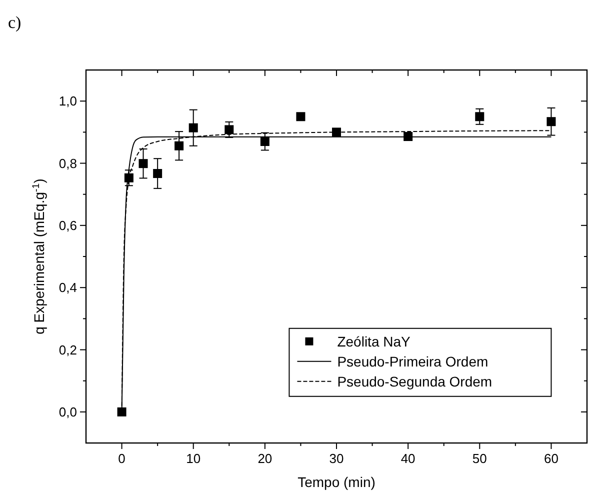  I want to click on x-tick-label: 0, so click(122, 458).